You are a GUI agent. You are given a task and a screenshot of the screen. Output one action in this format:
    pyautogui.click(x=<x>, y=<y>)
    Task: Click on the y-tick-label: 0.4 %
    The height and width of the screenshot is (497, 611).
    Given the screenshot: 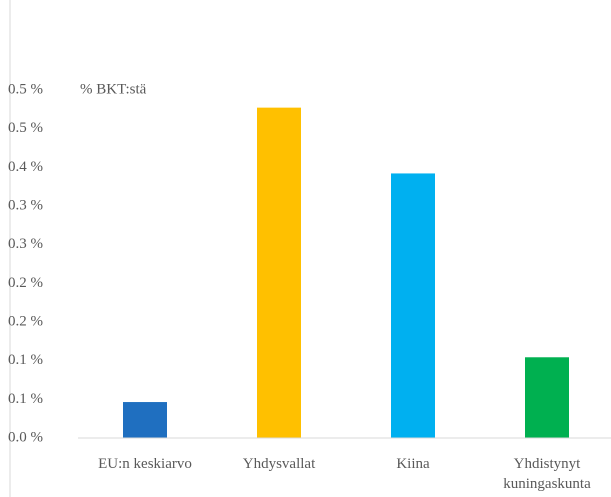 What is the action you would take?
    pyautogui.click(x=25, y=167)
    